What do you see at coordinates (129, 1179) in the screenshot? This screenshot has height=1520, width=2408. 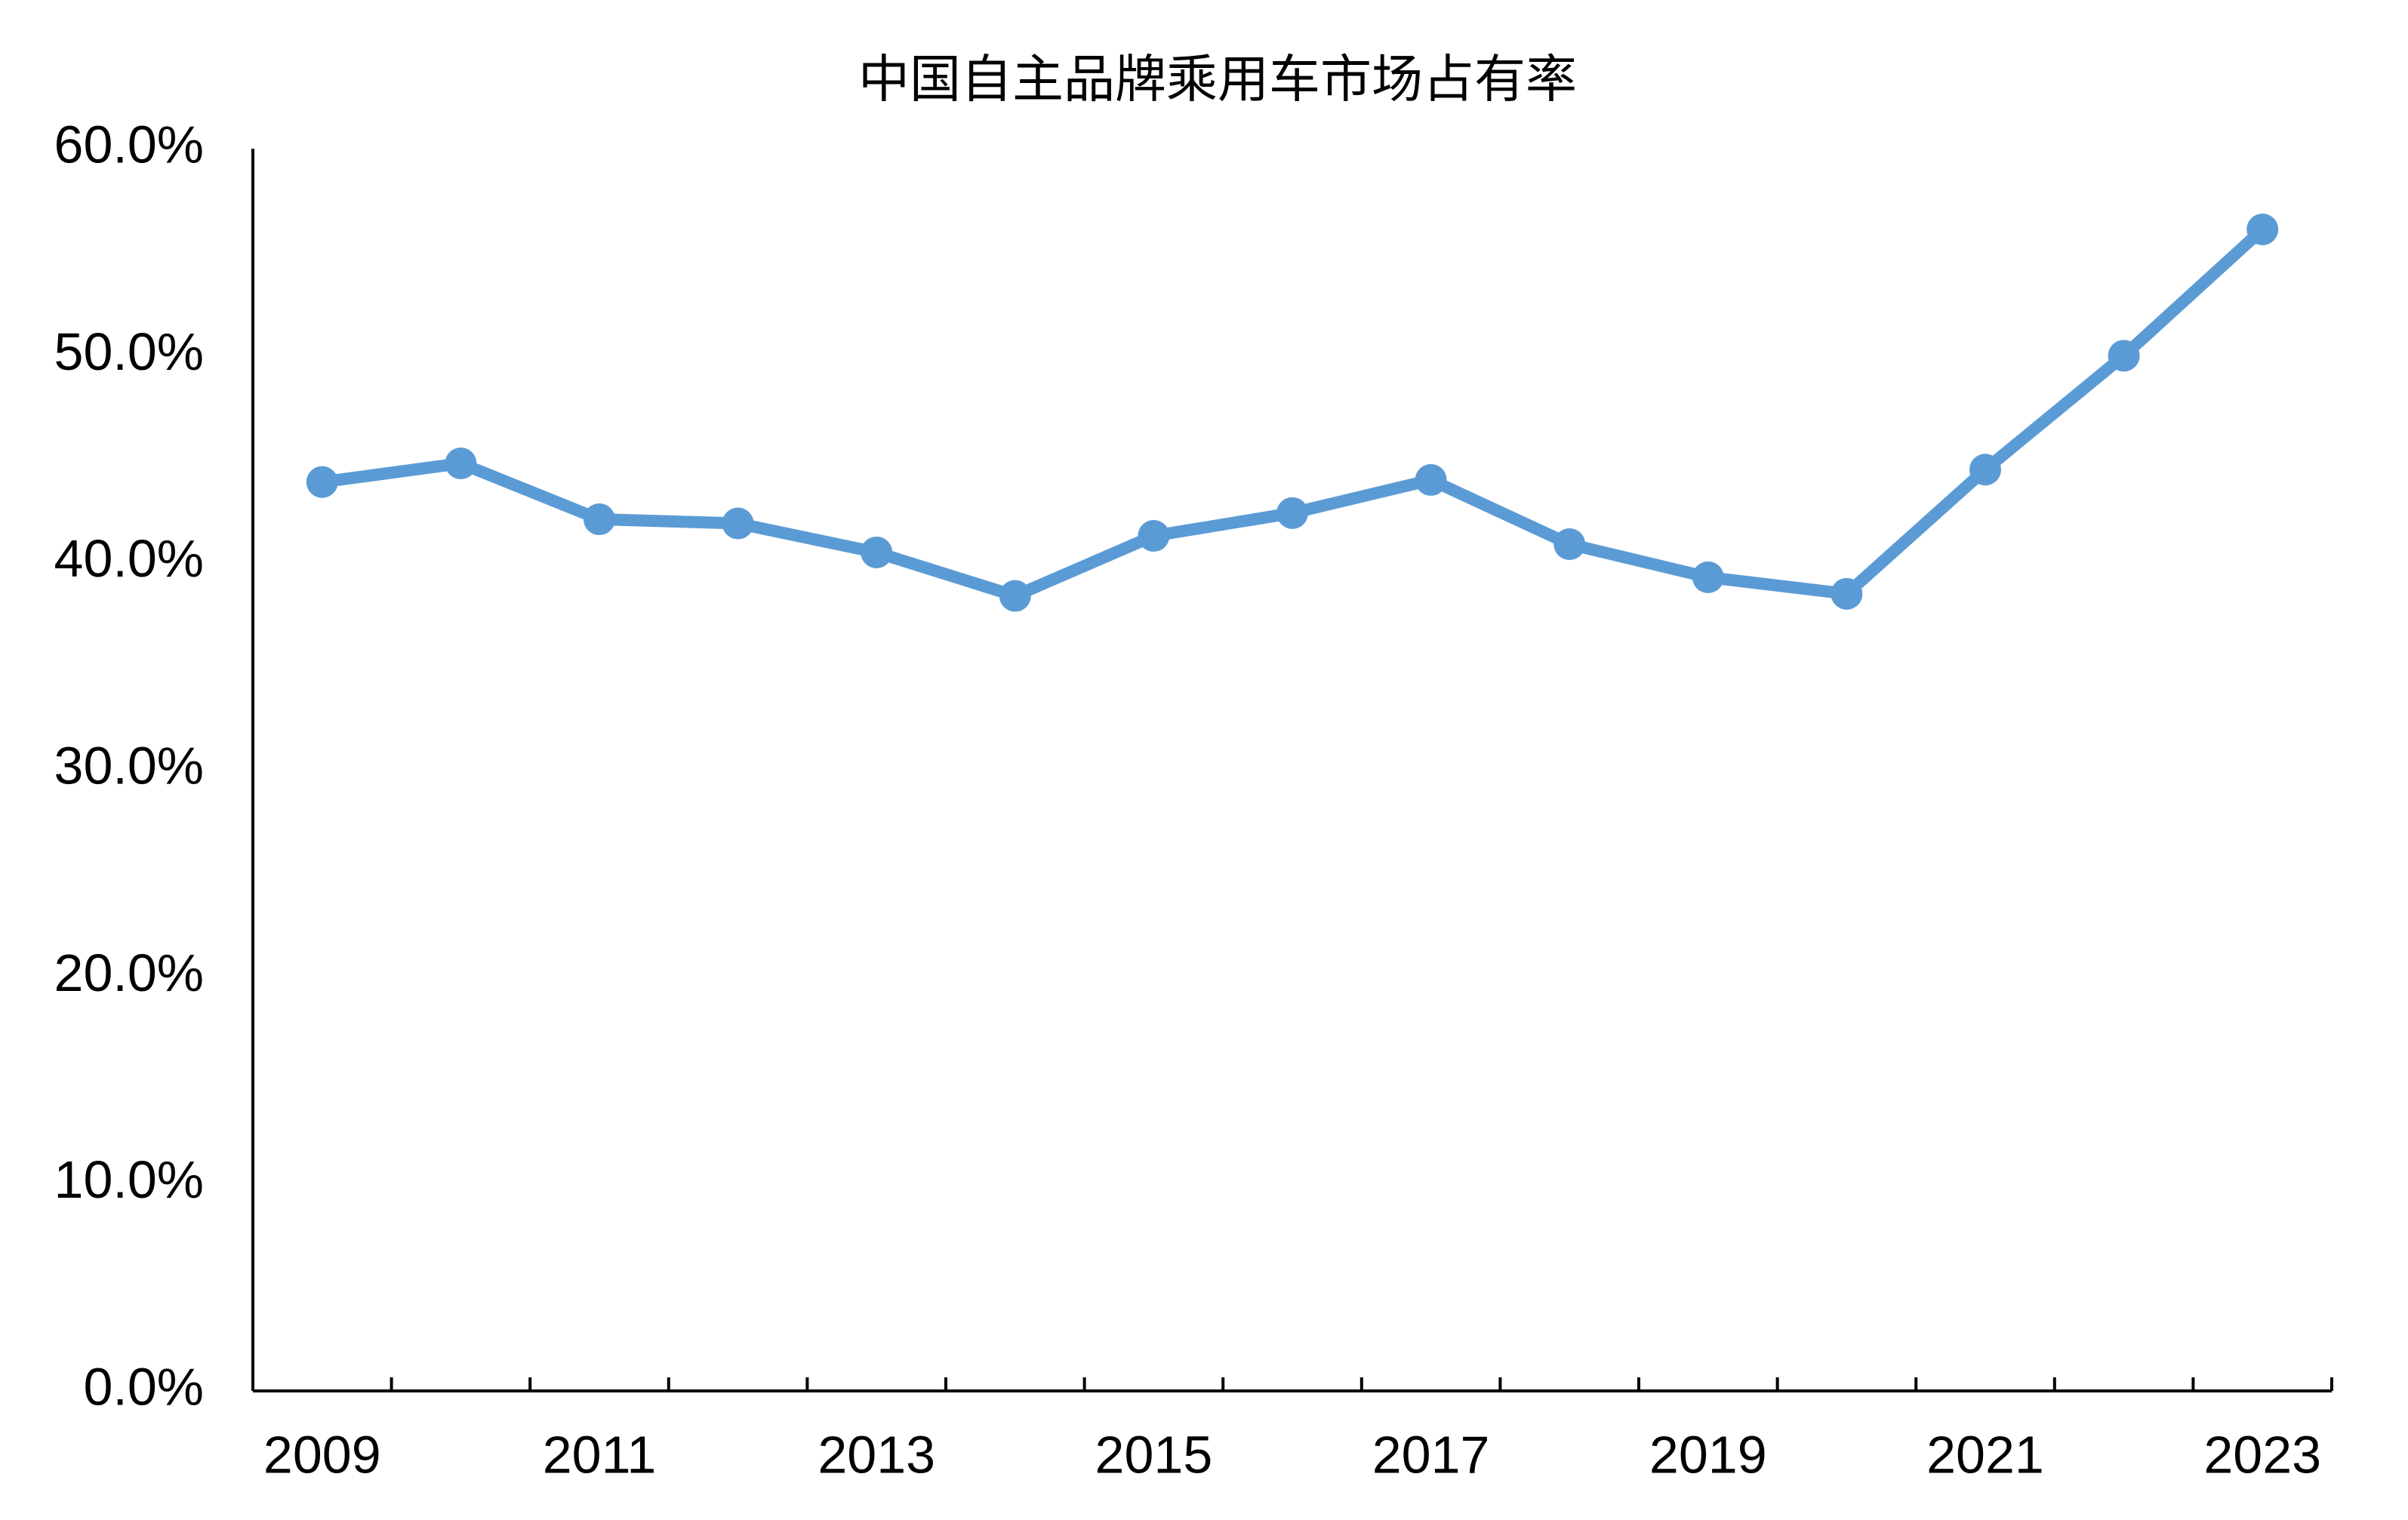 I see `y-tick-label: 10.0%` at bounding box center [129, 1179].